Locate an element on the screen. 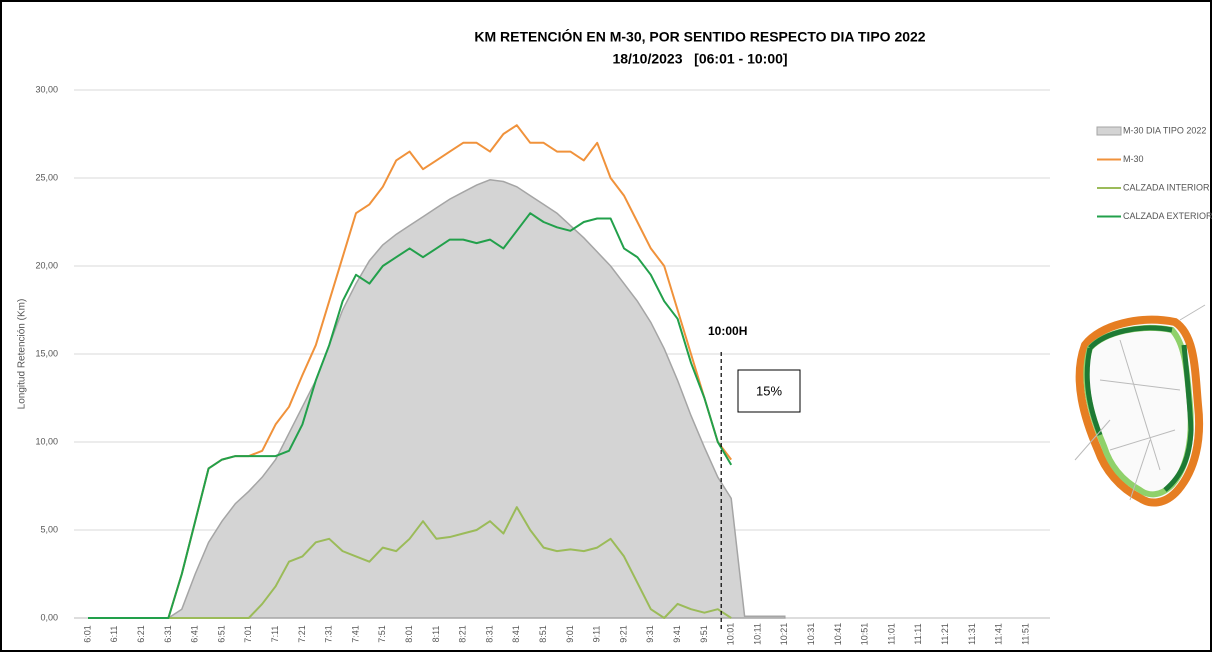  x-tick-label: 10:01 is located at coordinates (731, 634).